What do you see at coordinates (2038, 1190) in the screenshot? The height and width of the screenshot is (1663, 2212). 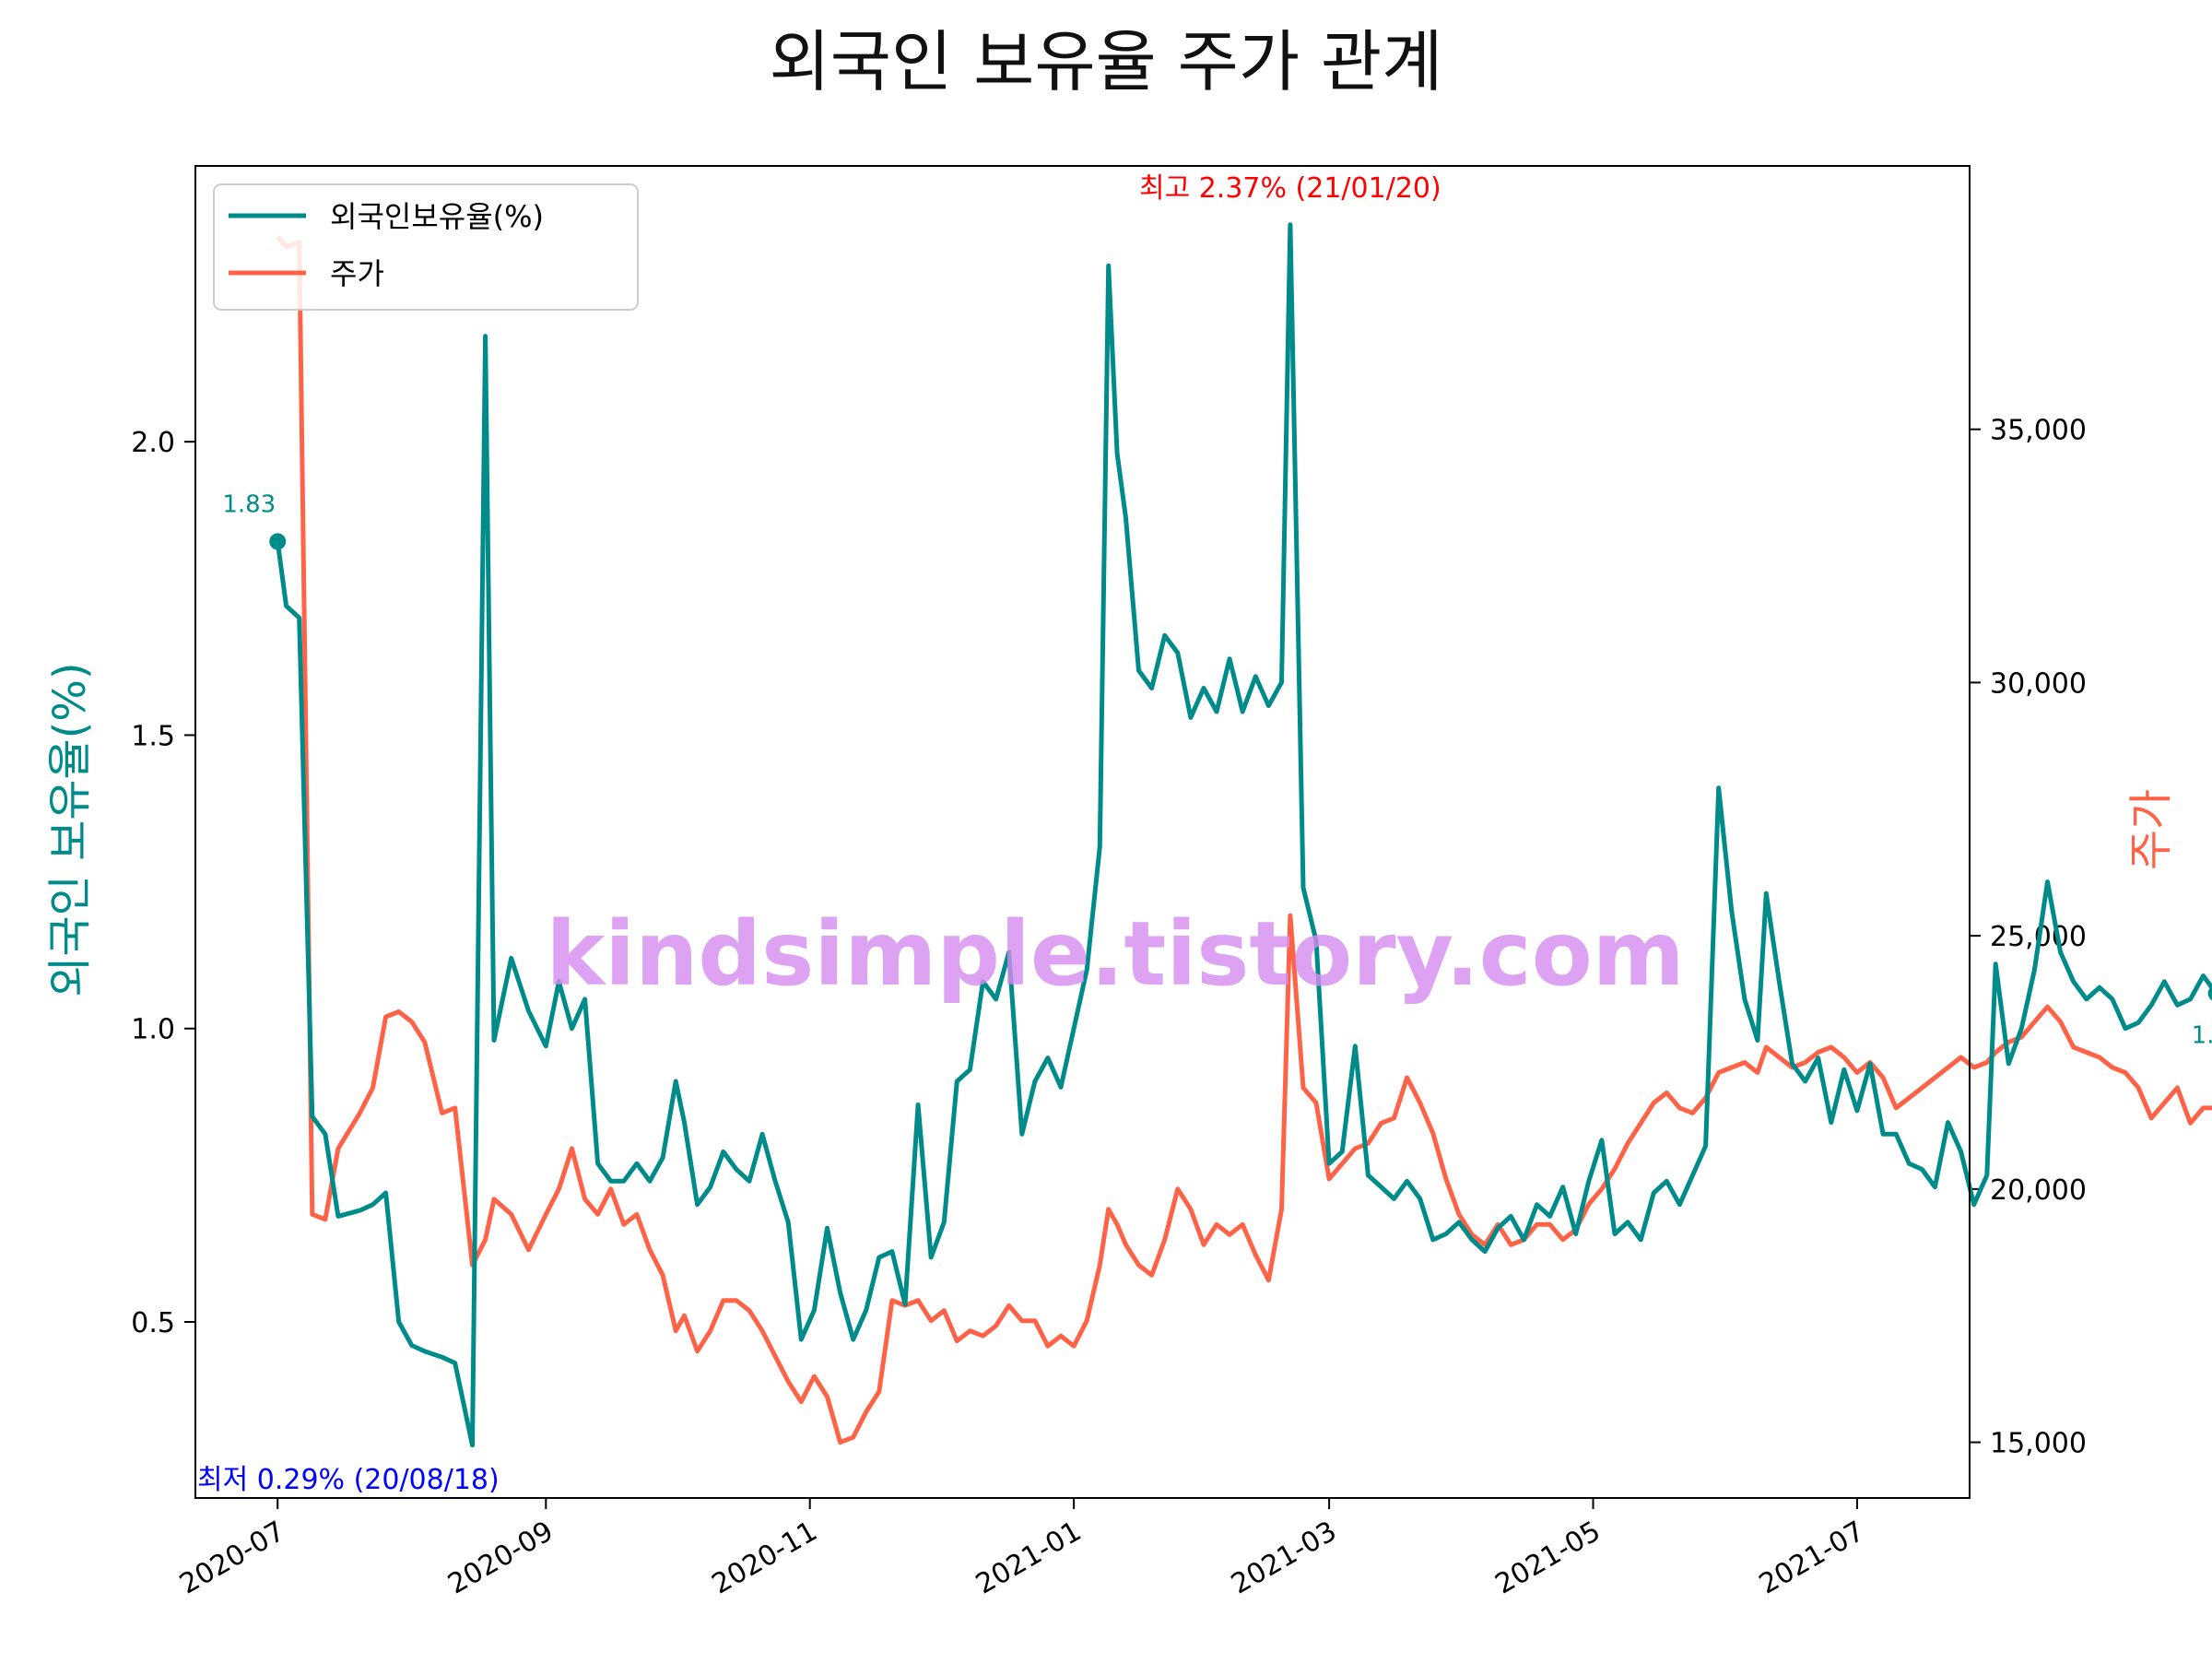 I see `y-right-tick-label: 20,000` at bounding box center [2038, 1190].